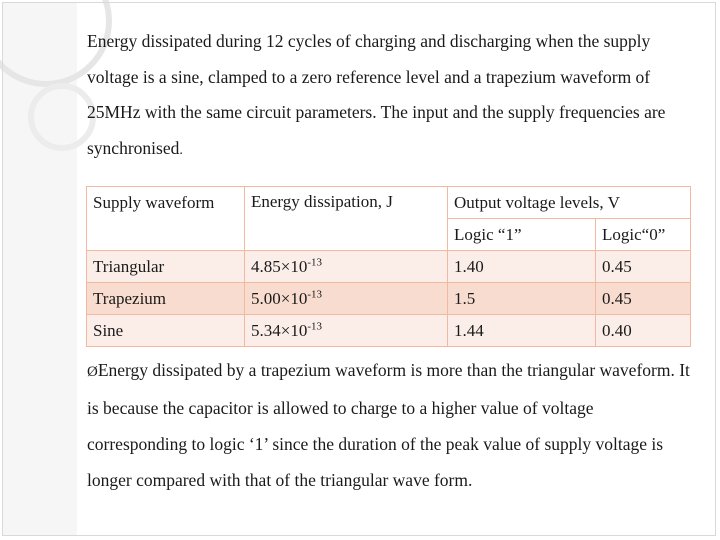  What do you see at coordinates (62, 117) in the screenshot?
I see `decorative-ring-small` at bounding box center [62, 117].